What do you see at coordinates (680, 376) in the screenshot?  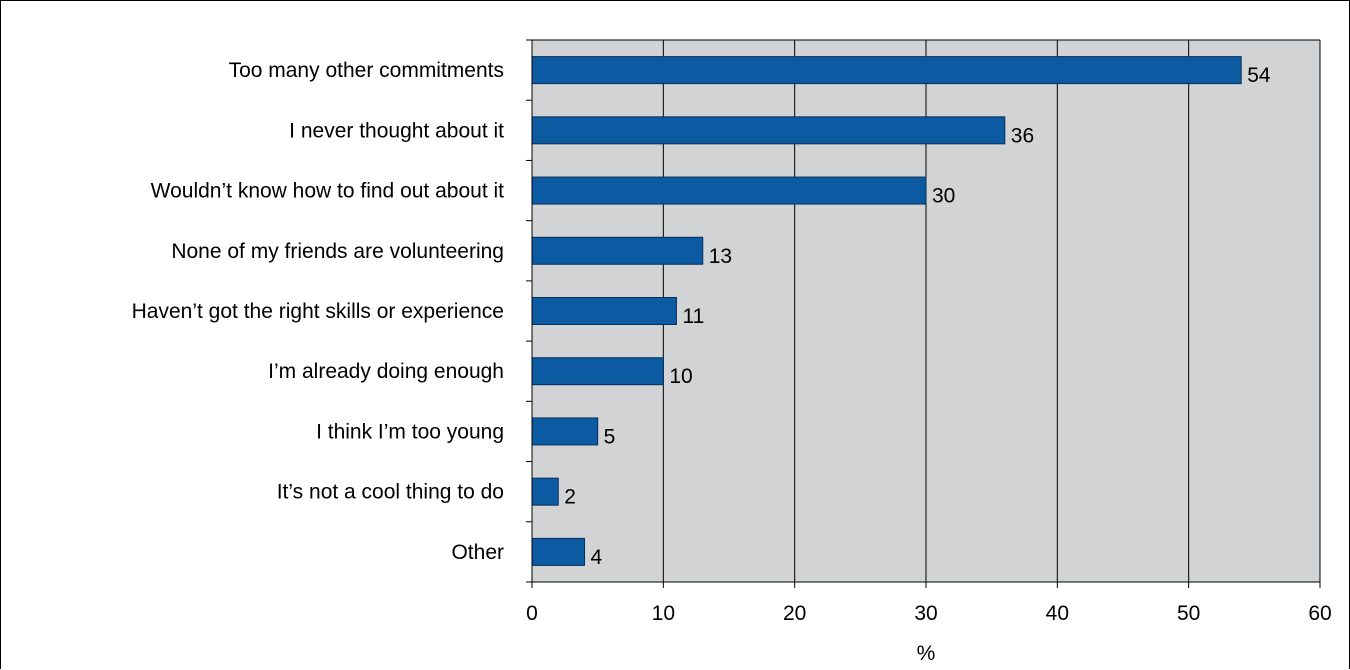 I see `value-label: 10` at bounding box center [680, 376].